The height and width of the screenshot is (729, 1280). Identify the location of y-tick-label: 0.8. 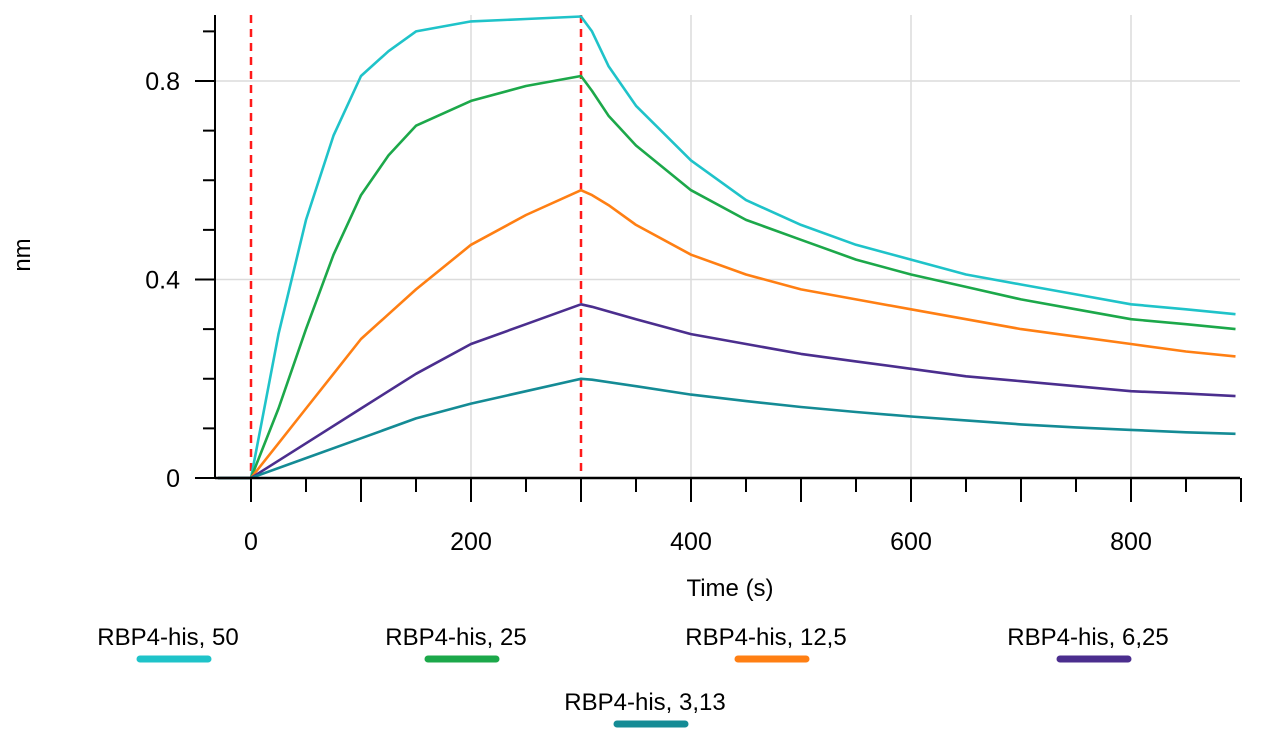
(162, 82).